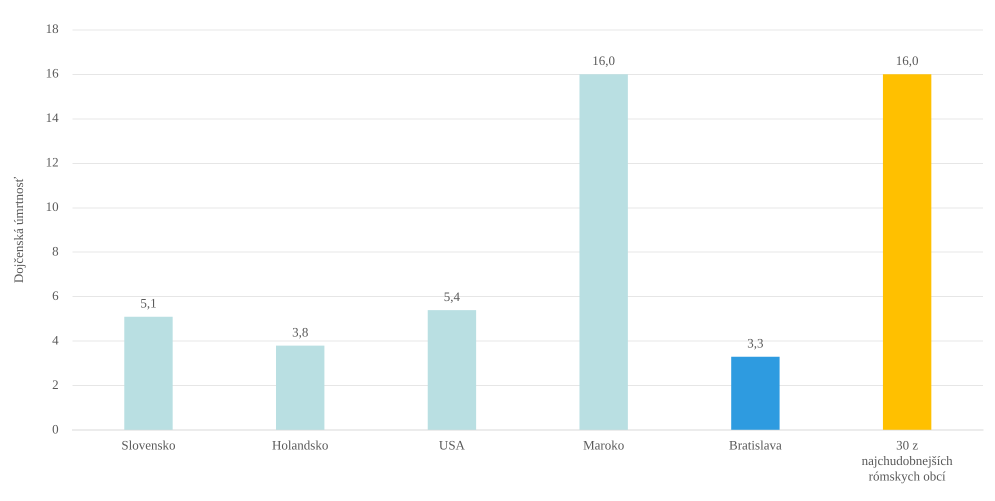  What do you see at coordinates (55, 429) in the screenshot?
I see `y-tick-label: 0` at bounding box center [55, 429].